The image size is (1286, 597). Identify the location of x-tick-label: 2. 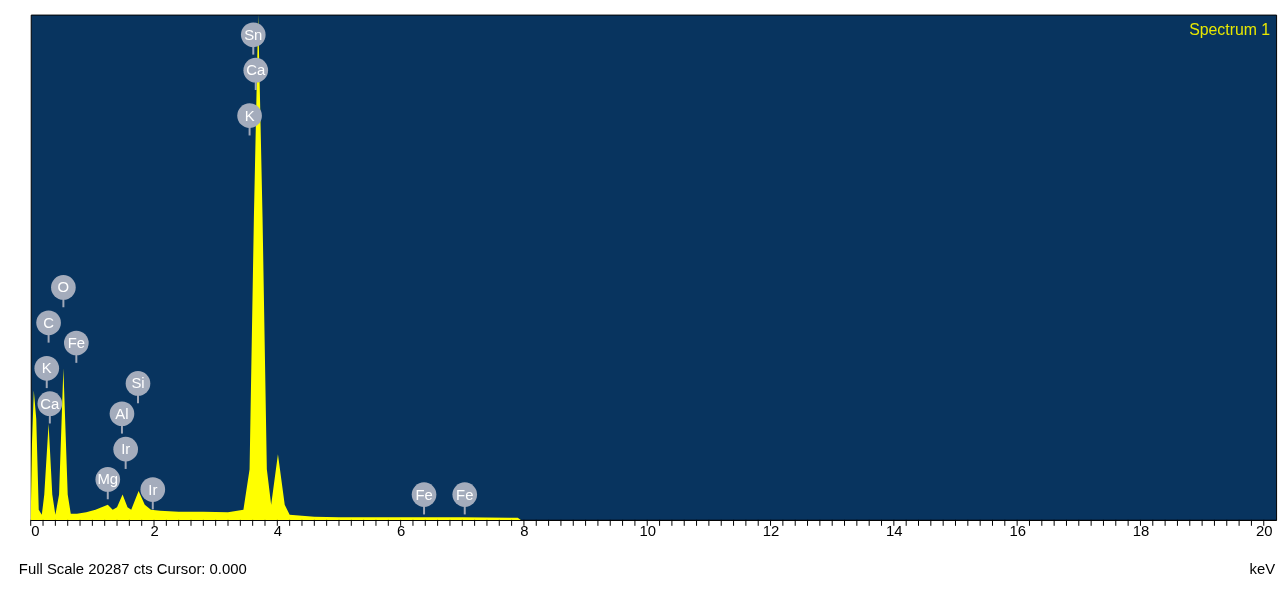
(154, 531).